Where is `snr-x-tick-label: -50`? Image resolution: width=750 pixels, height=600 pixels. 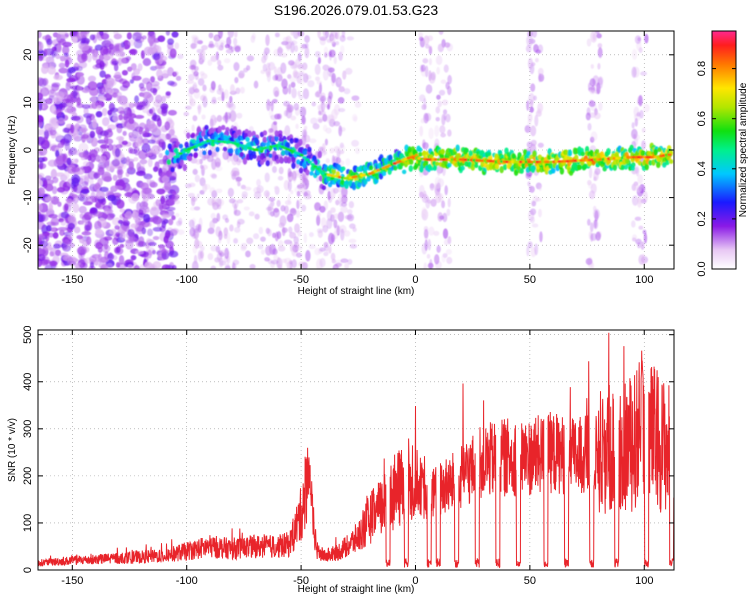
snr-x-tick-label: -50 is located at coordinates (301, 581).